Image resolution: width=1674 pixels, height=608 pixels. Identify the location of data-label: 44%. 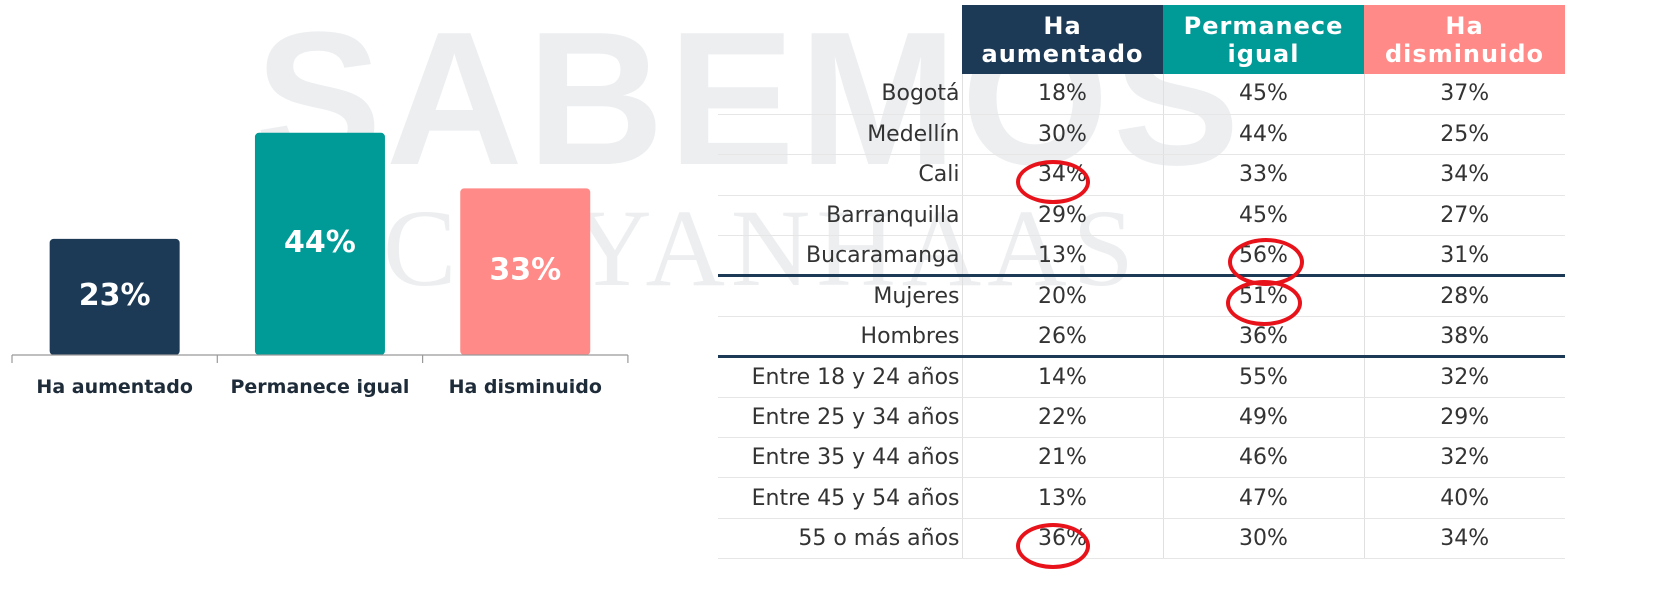
(320, 242).